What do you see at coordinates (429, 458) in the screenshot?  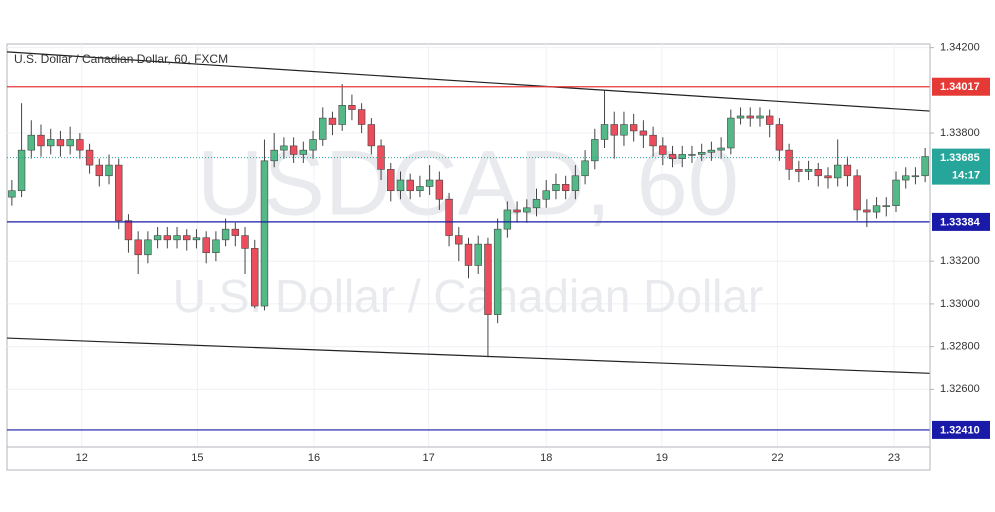 I see `x-tick-label: 17` at bounding box center [429, 458].